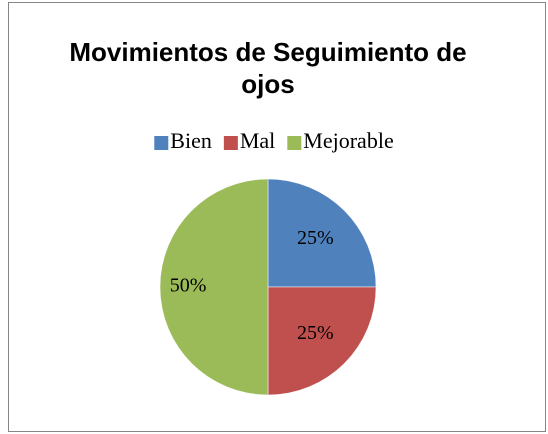 This screenshot has width=548, height=434. What do you see at coordinates (268, 68) in the screenshot?
I see `chart-title: Movimientos de Seguimiento de ojos` at bounding box center [268, 68].